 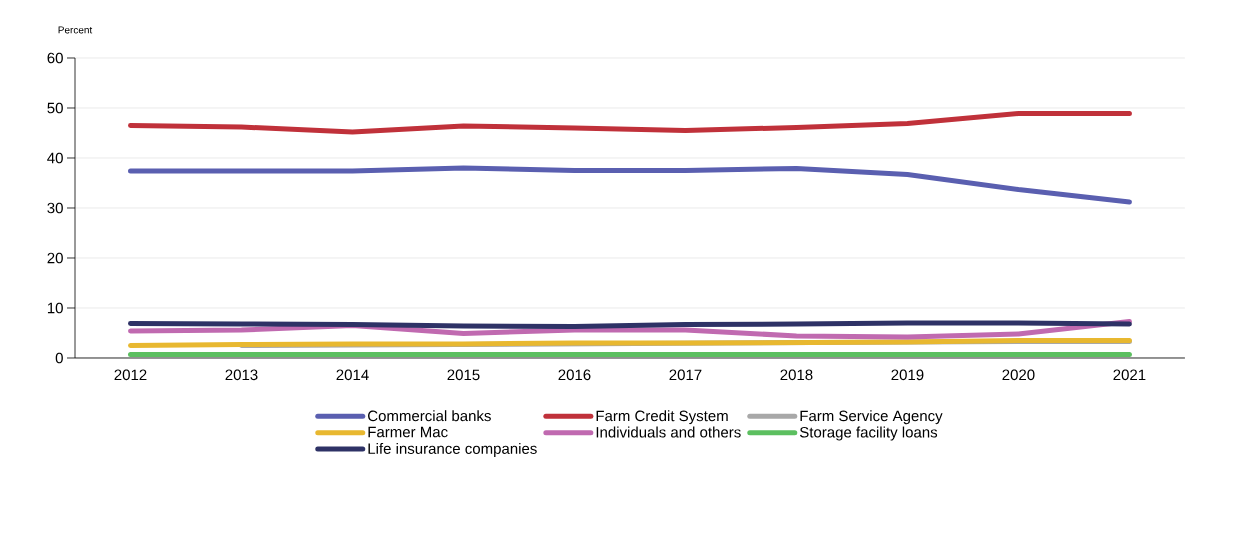 I want to click on legend-label: Farmer Mac, so click(x=408, y=432).